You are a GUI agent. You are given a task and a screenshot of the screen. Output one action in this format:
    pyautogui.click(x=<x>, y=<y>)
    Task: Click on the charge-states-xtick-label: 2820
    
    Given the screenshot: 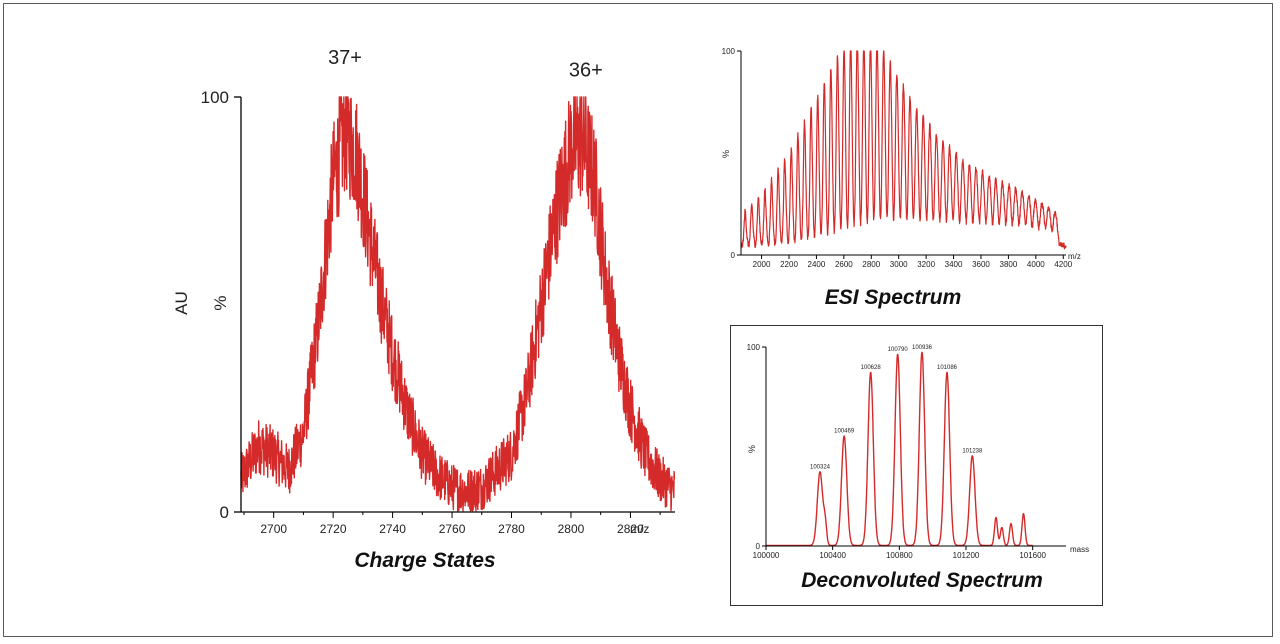 What is the action you would take?
    pyautogui.click(x=630, y=529)
    